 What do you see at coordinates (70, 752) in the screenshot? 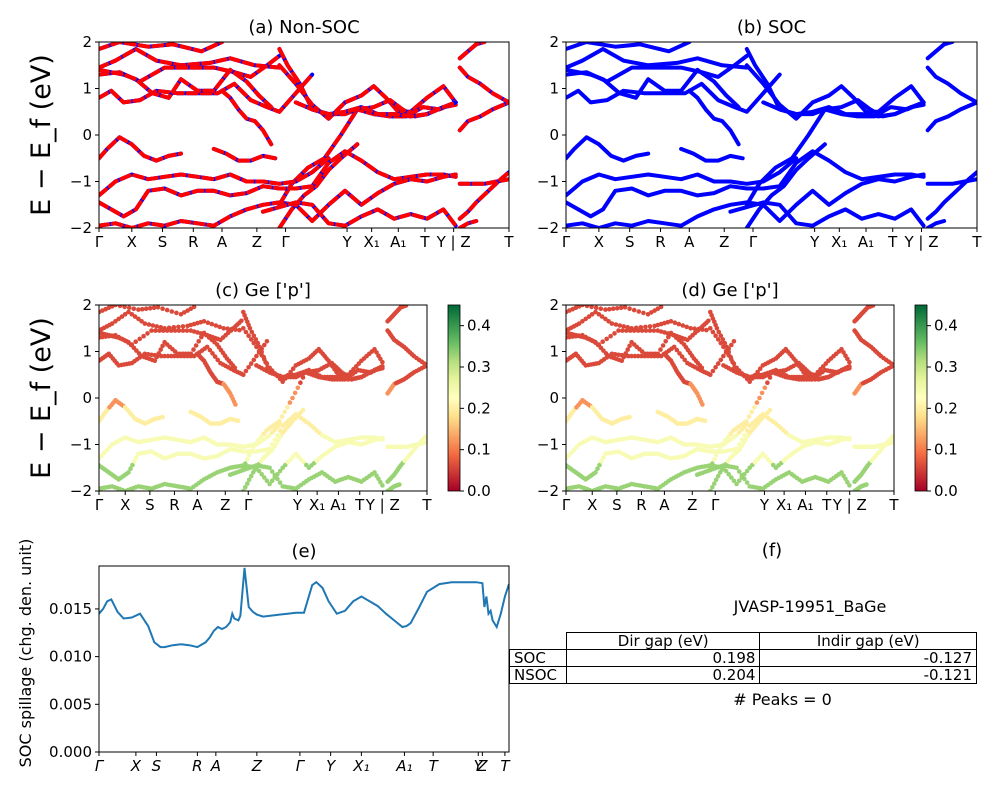
I see `y-tick-label: 0.000` at bounding box center [70, 752].